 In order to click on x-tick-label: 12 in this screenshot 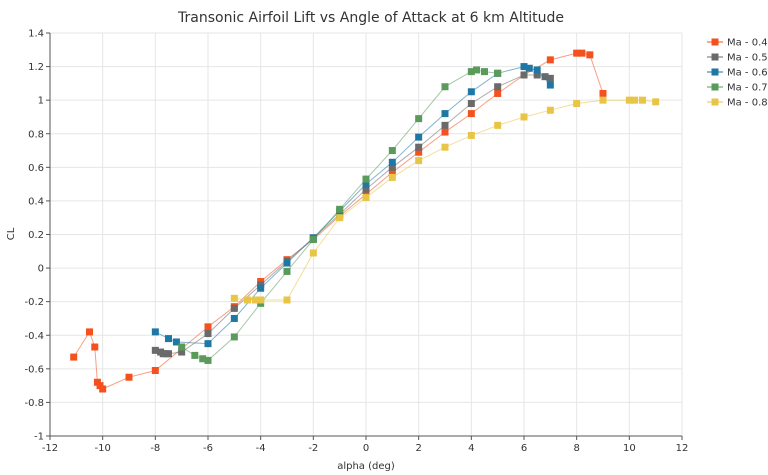, I will do `click(682, 448)`.